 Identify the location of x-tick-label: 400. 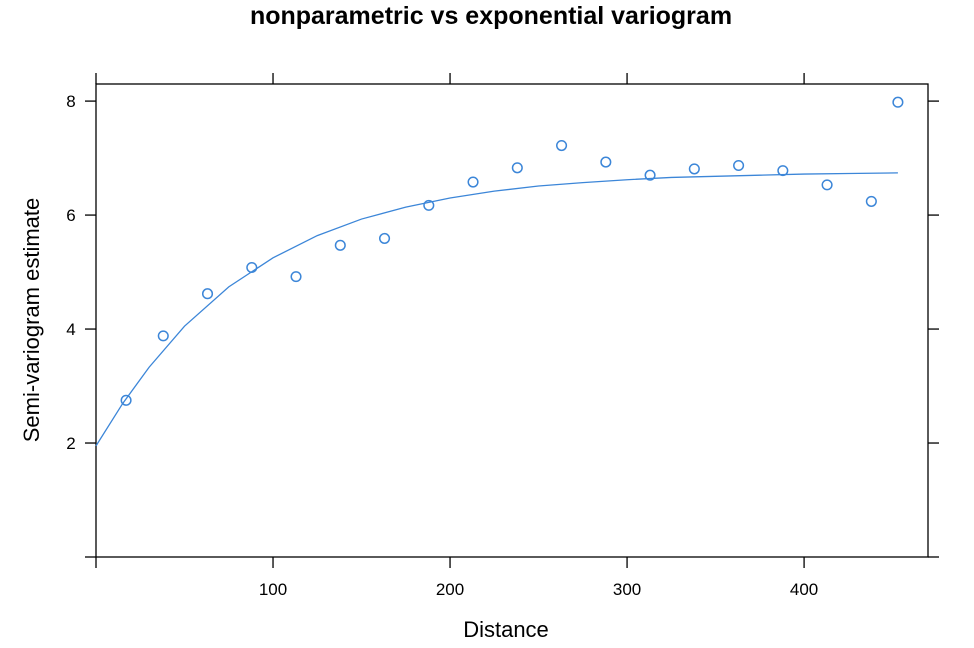
(804, 589).